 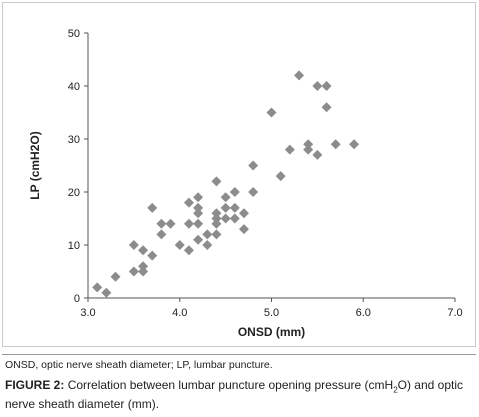 I want to click on caption-divider, so click(x=239, y=354).